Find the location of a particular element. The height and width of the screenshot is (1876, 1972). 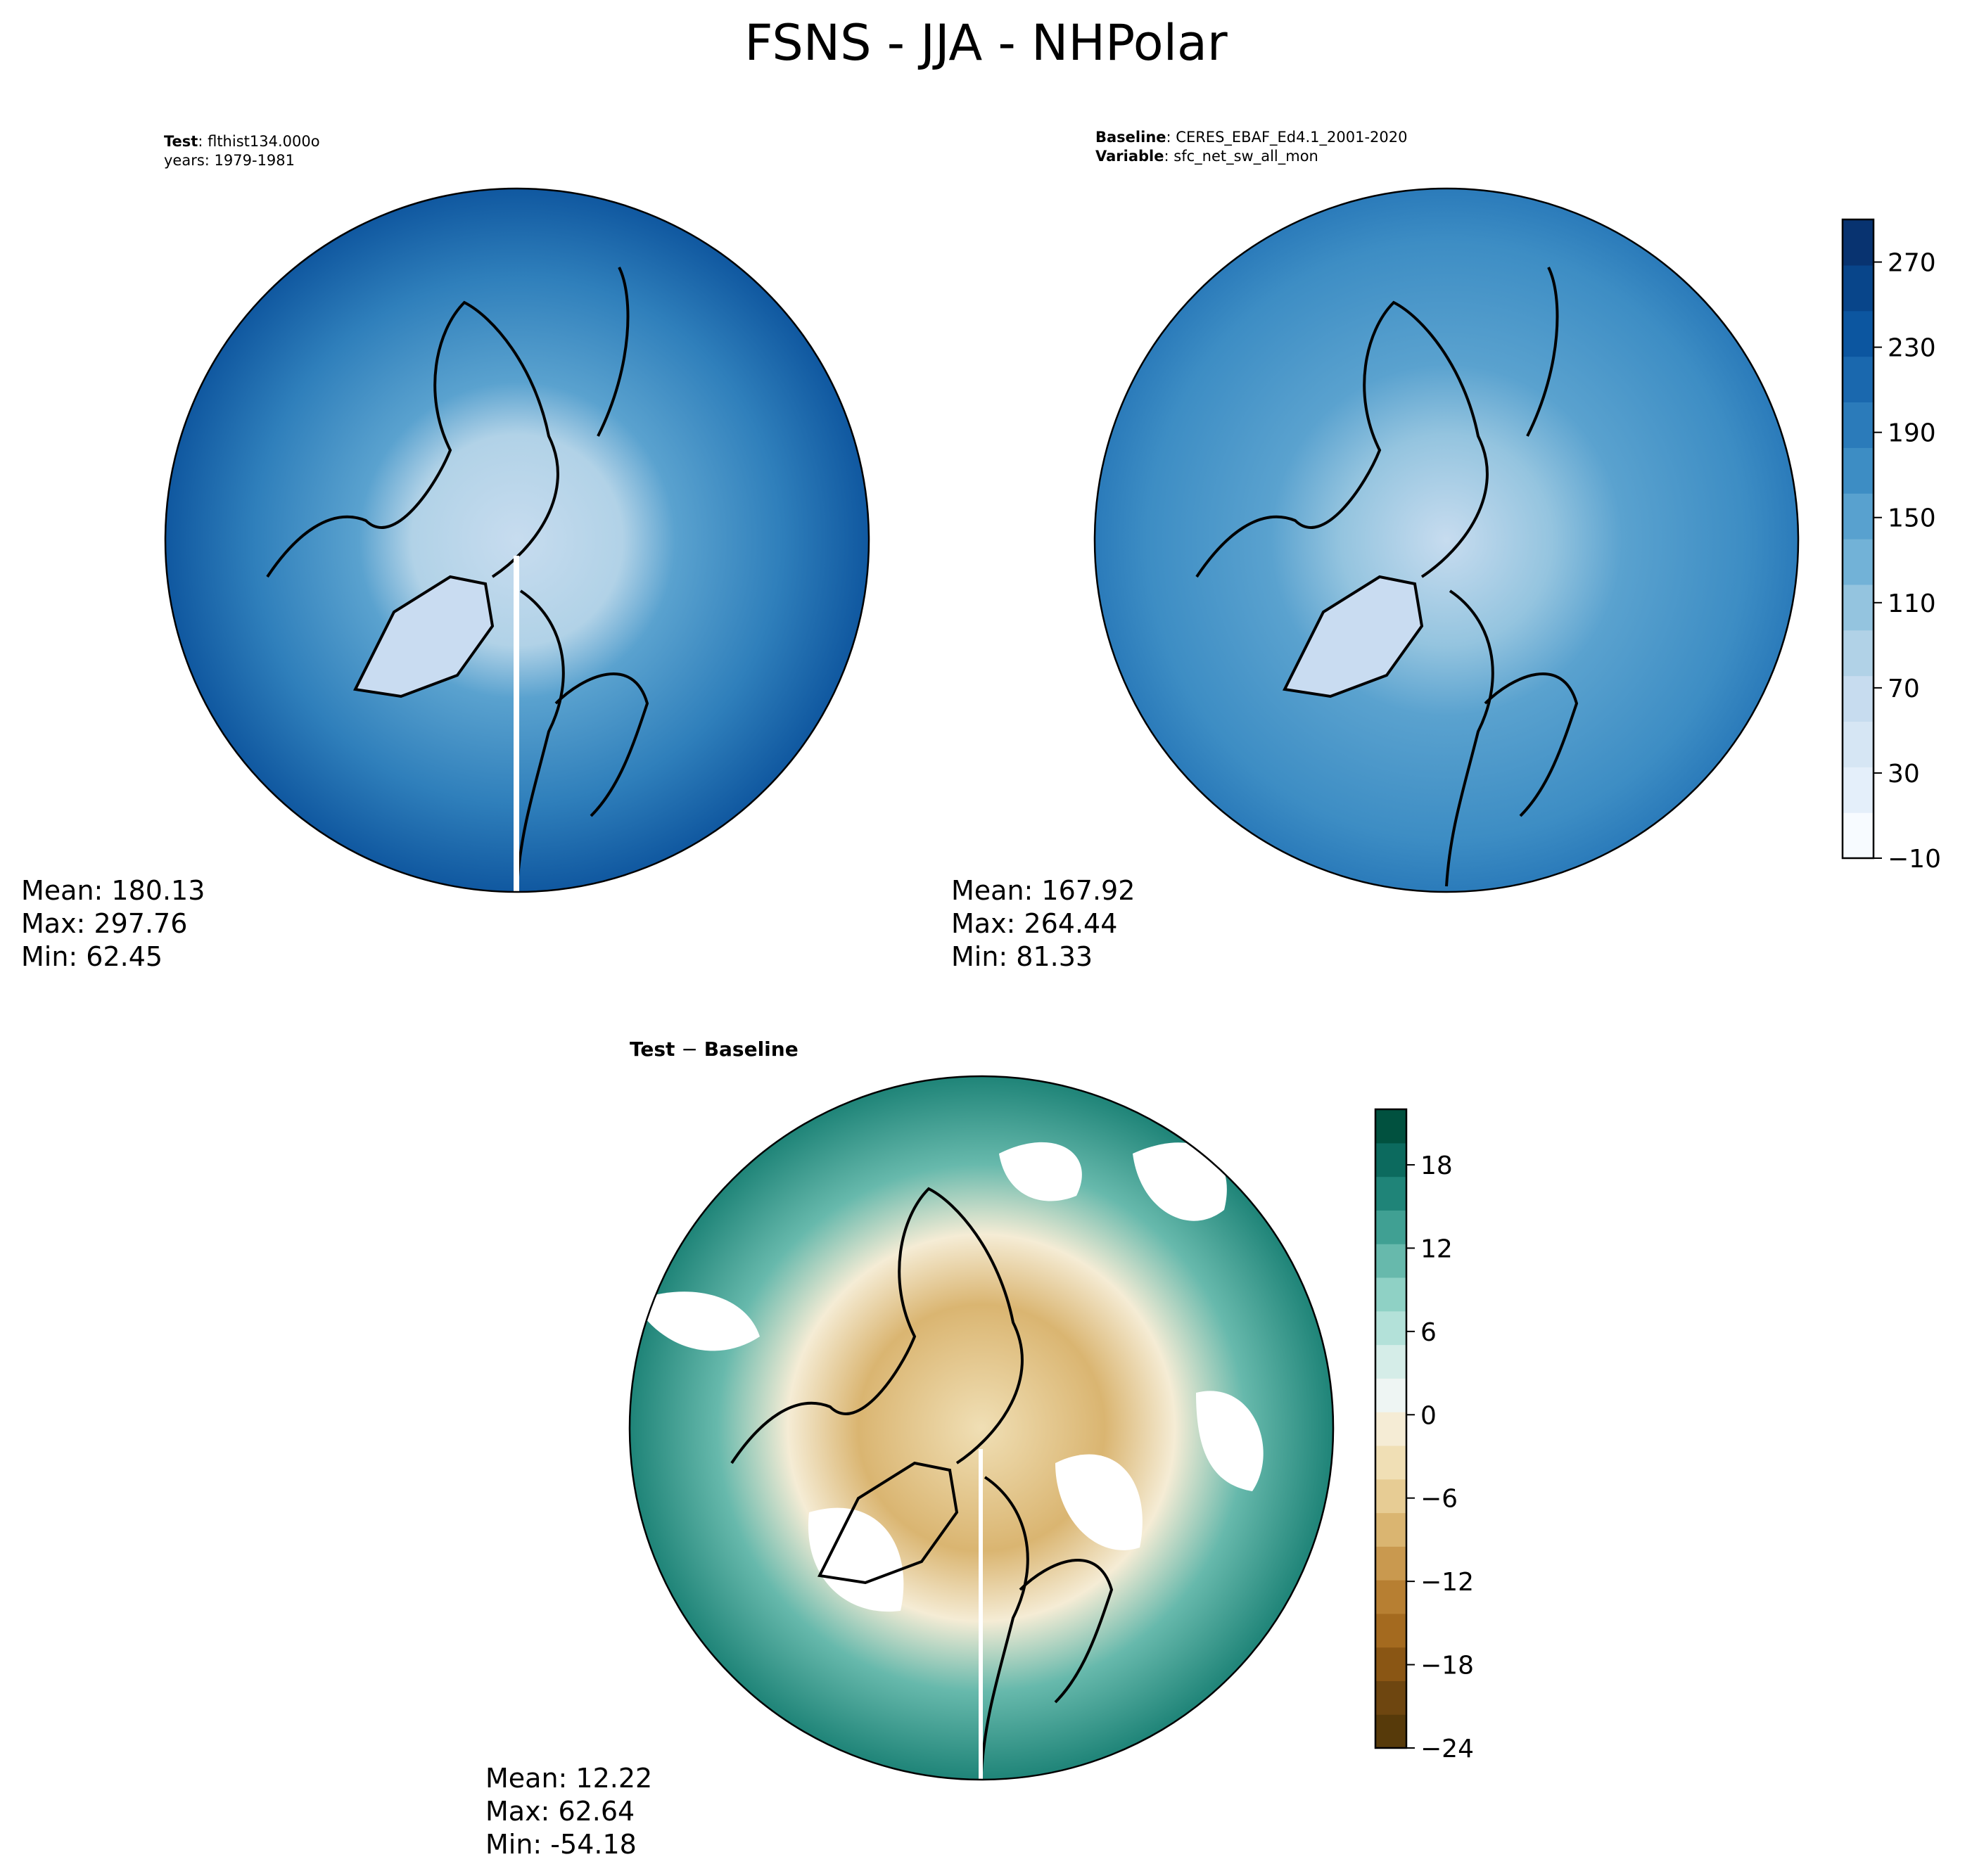

diff-blanks is located at coordinates (949, 1377).